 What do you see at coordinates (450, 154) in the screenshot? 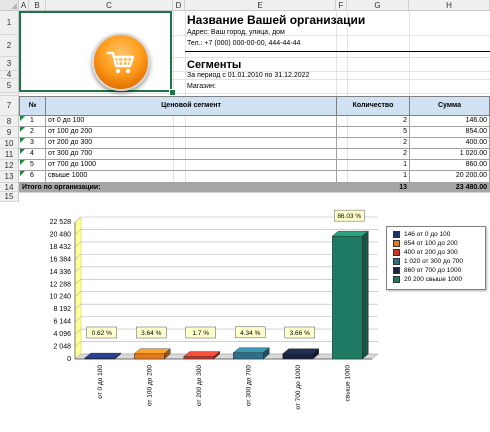
I see `cell-sum: 1 020.00` at bounding box center [450, 154].